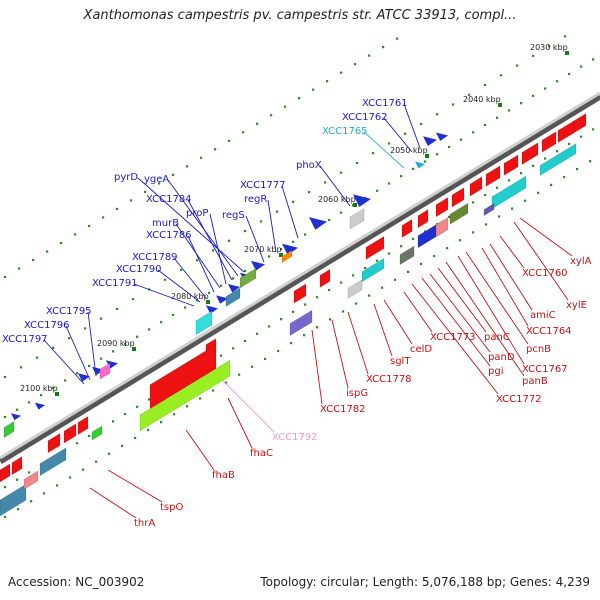 This screenshot has width=600, height=600. What do you see at coordinates (69, 311) in the screenshot?
I see `gene-label: XCC1795` at bounding box center [69, 311].